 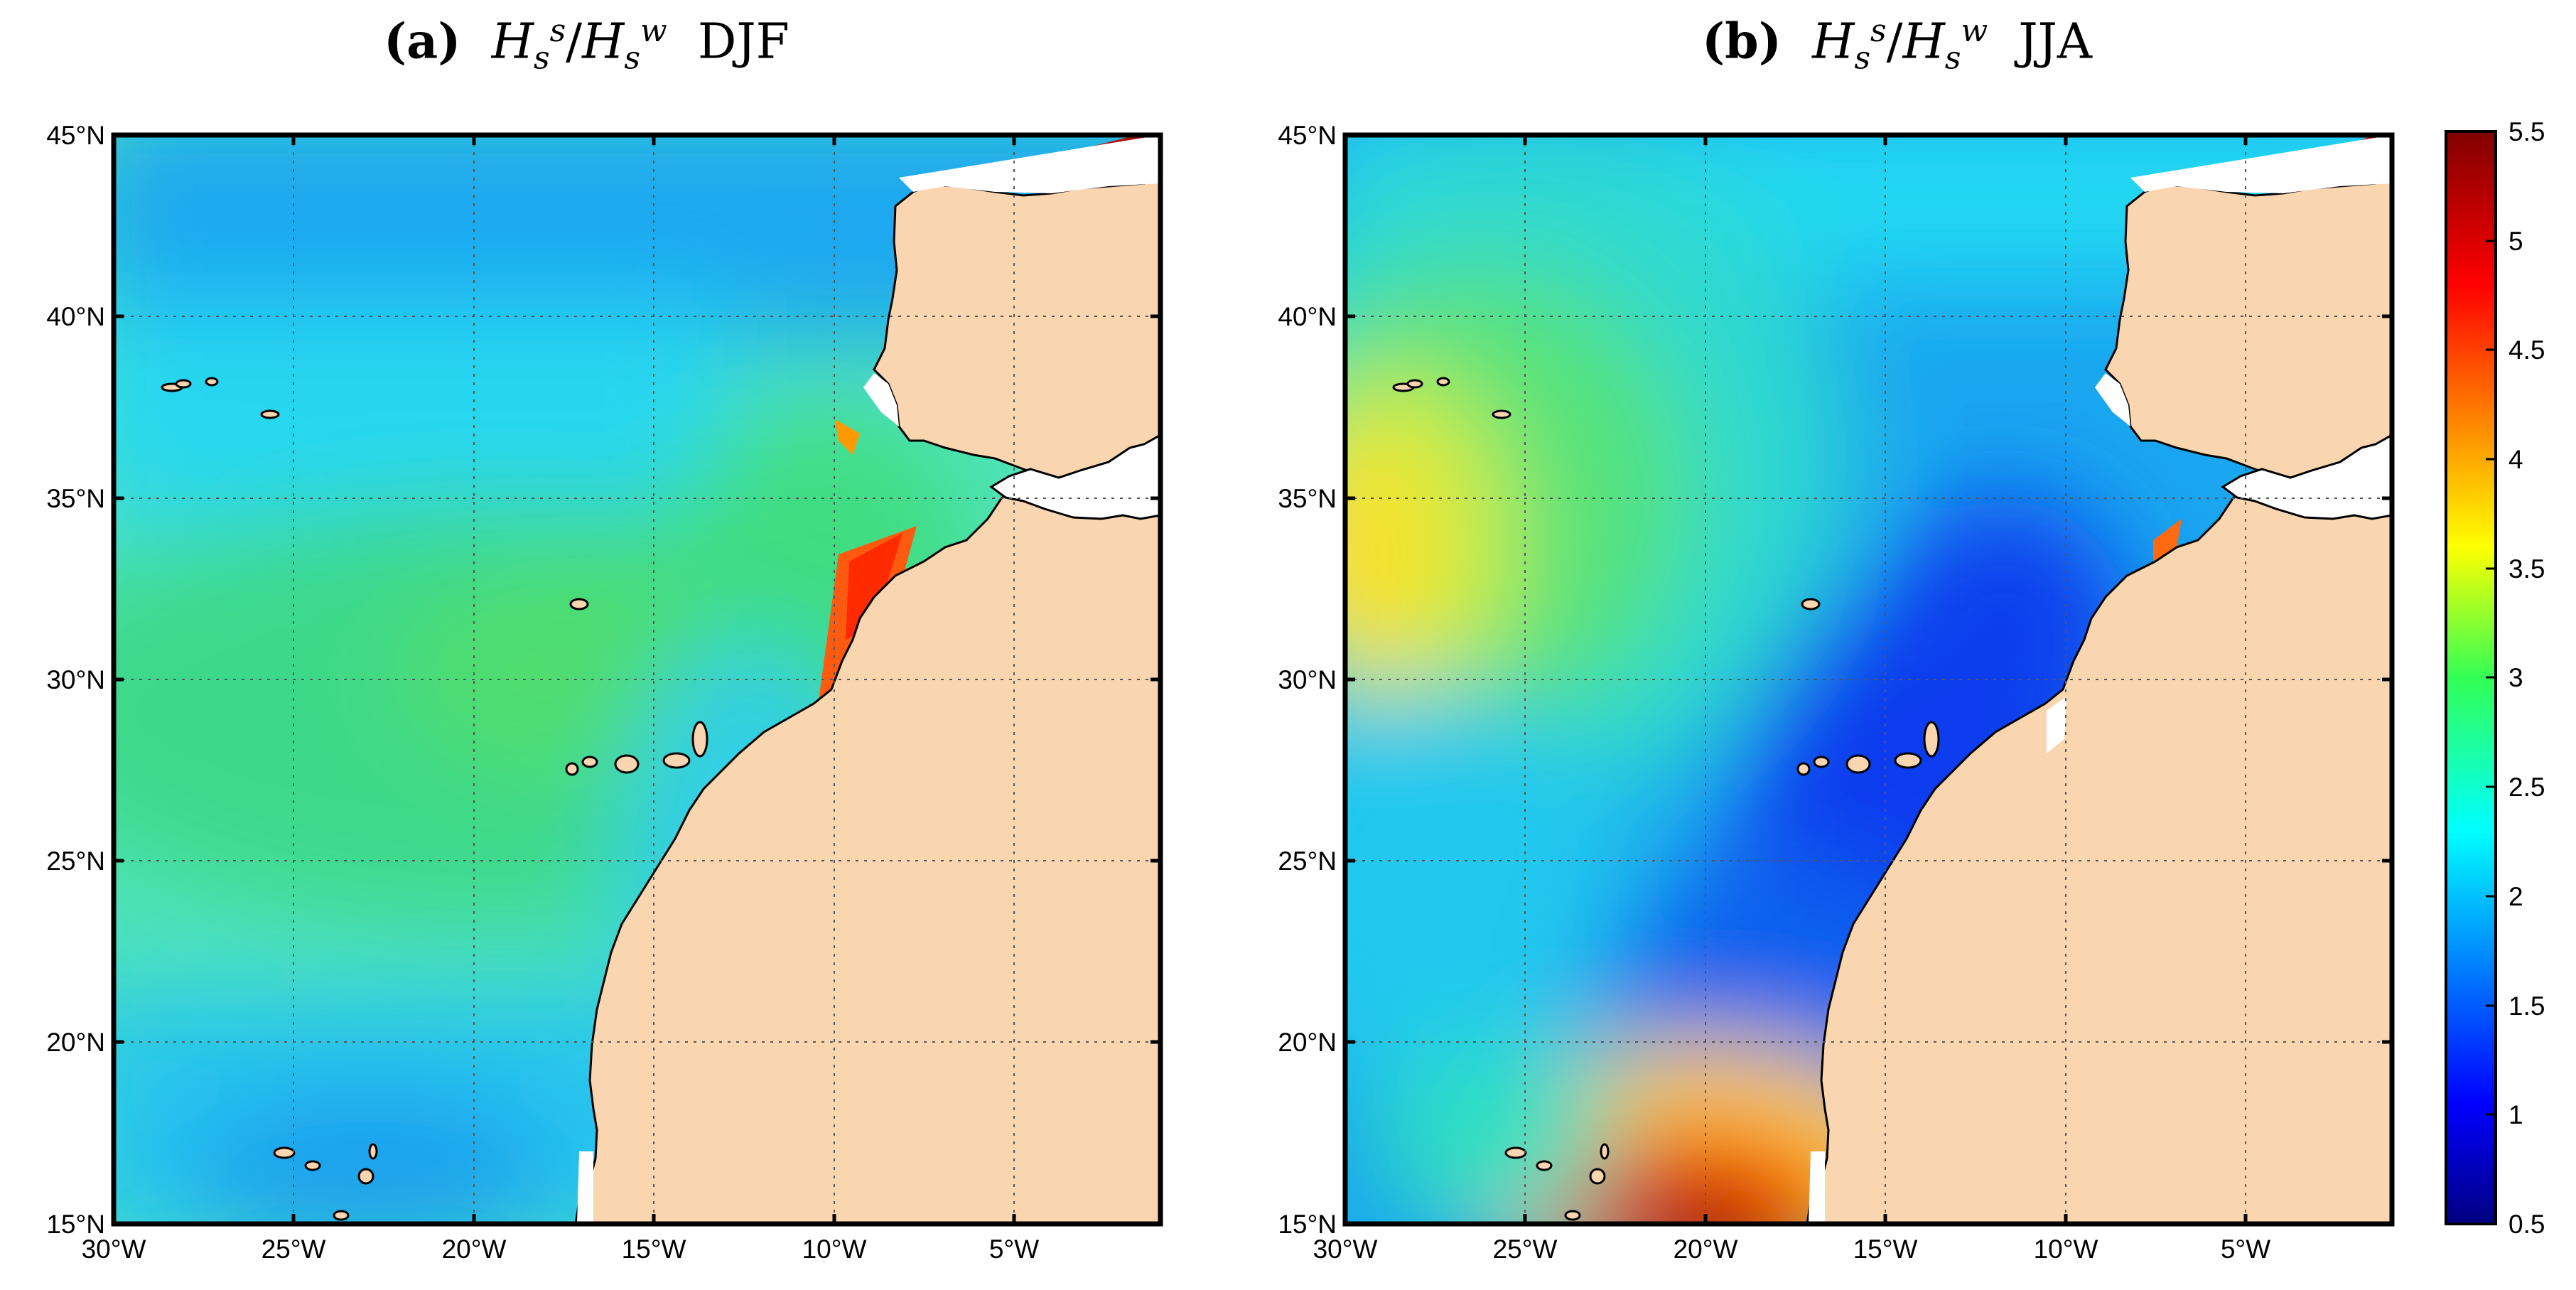 What do you see at coordinates (1886, 1249) in the screenshot?
I see `panel-b-lon-label: 15°W` at bounding box center [1886, 1249].